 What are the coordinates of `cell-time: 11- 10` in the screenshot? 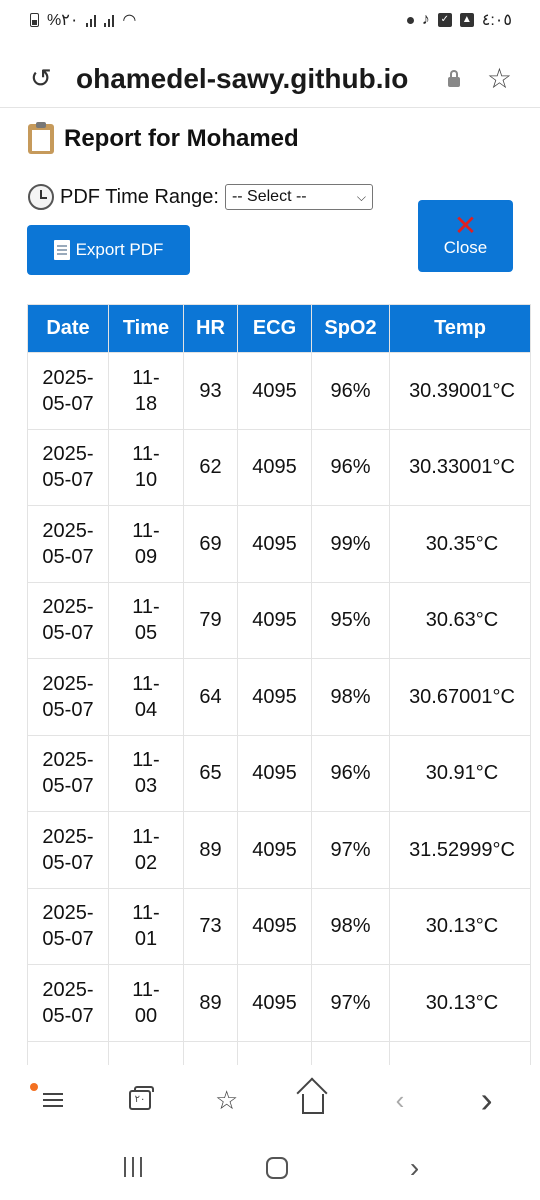 It's located at (146, 467).